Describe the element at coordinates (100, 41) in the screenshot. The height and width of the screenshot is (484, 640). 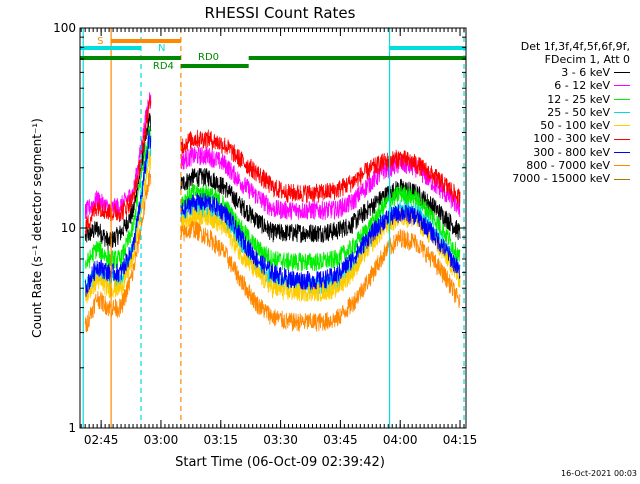
I see `state-bar-label: S` at that location.